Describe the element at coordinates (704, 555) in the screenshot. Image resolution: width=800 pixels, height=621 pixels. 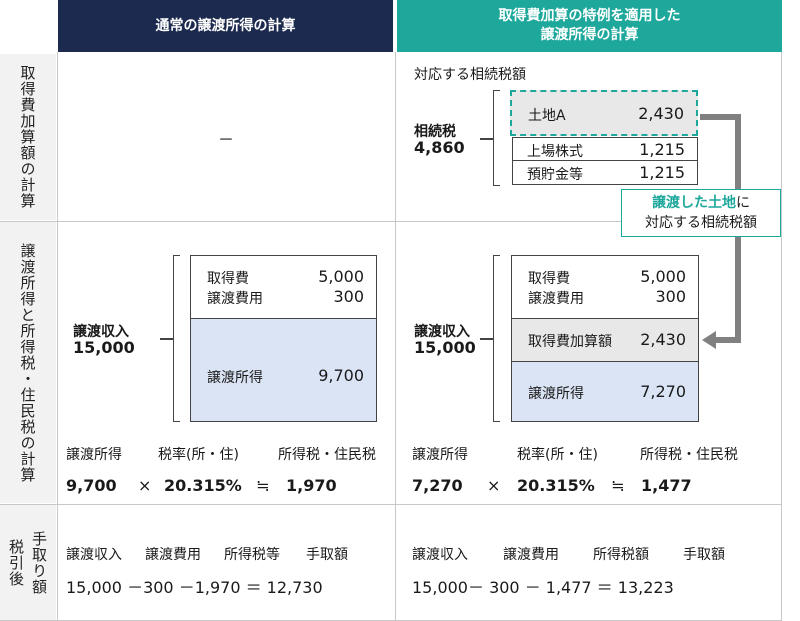
I see `special-net-label-net: 手取額` at that location.